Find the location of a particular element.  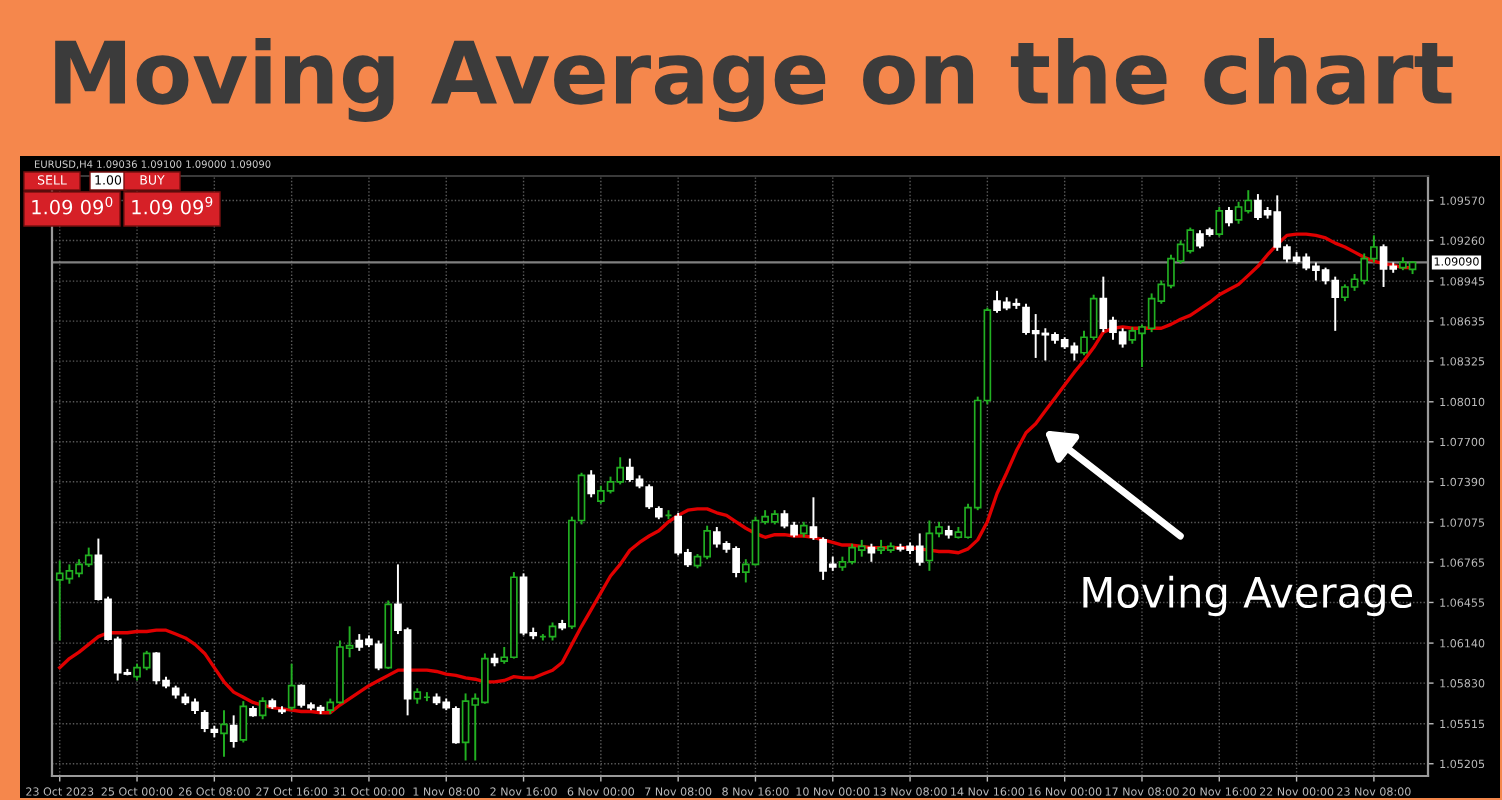

text: Moving Average is located at coordinates (1248, 596).